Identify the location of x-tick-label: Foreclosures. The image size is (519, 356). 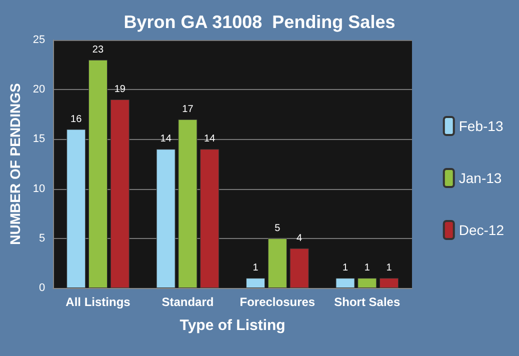
(278, 302).